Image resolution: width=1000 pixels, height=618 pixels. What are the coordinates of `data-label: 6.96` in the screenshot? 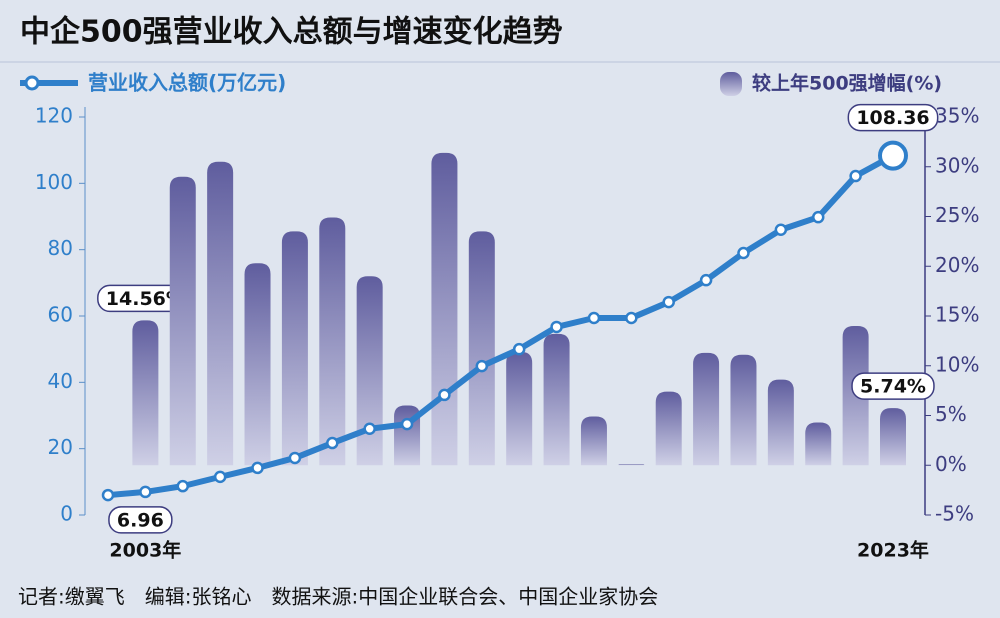 It's located at (140, 520).